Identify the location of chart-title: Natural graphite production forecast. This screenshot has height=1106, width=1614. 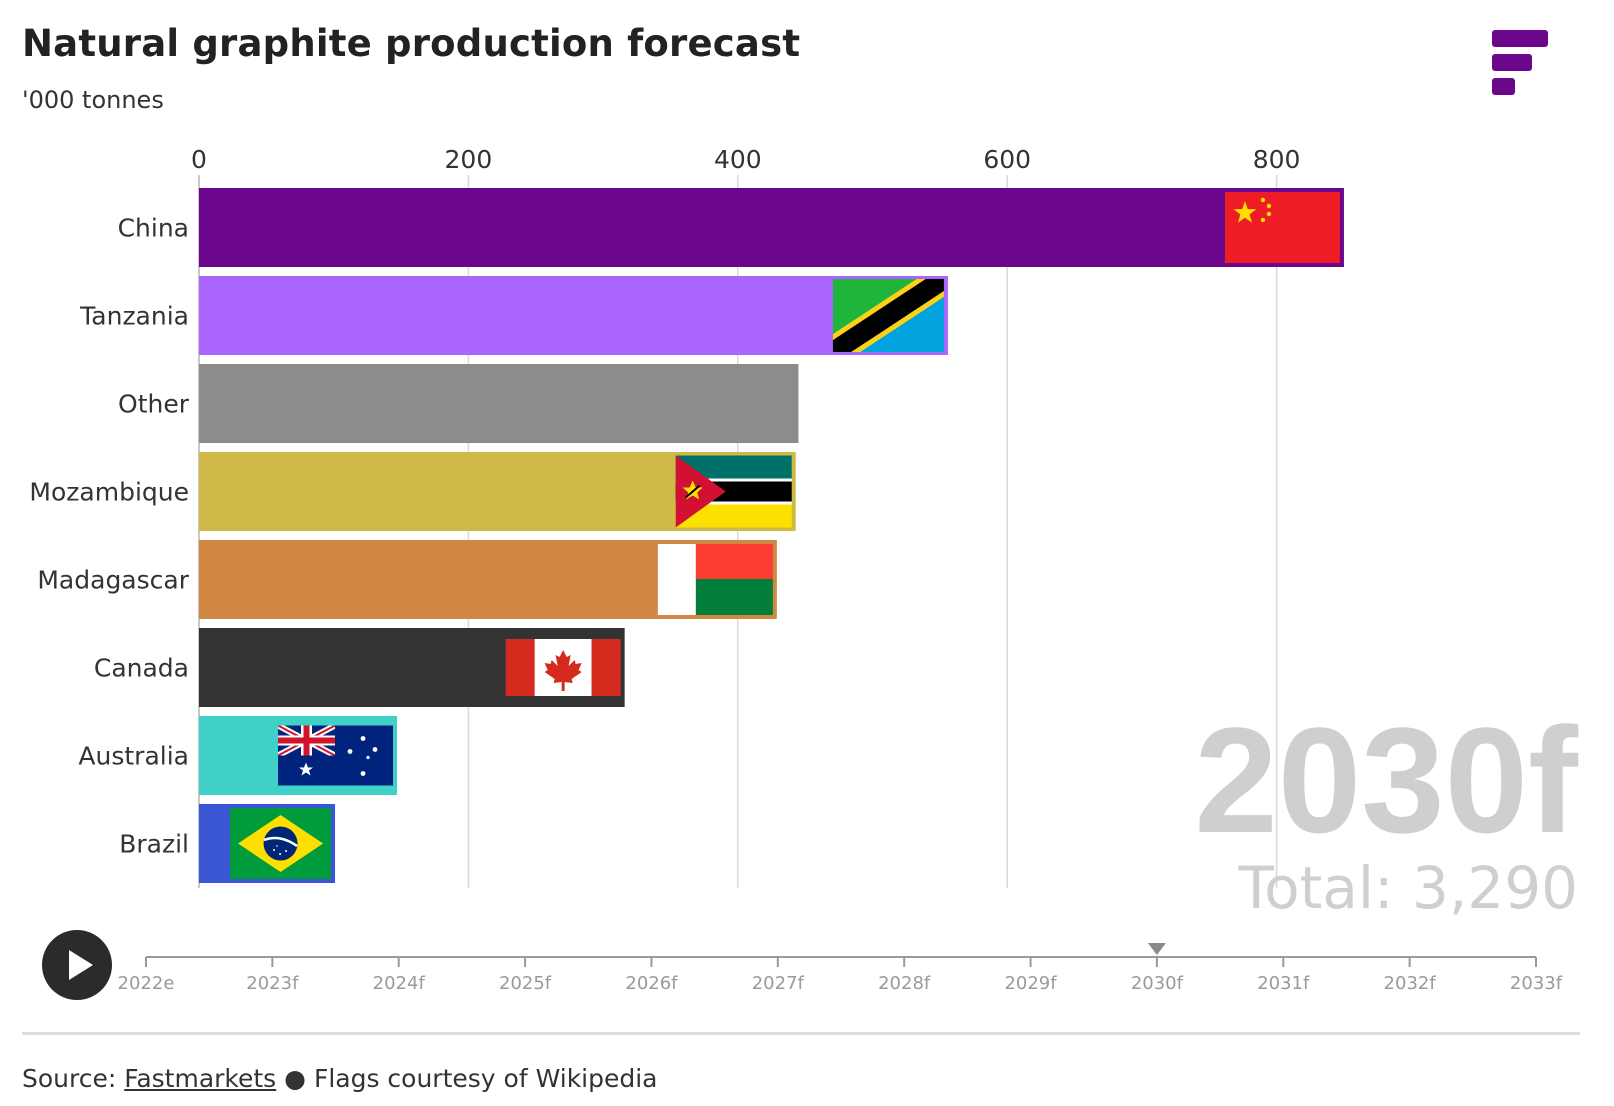
(411, 43).